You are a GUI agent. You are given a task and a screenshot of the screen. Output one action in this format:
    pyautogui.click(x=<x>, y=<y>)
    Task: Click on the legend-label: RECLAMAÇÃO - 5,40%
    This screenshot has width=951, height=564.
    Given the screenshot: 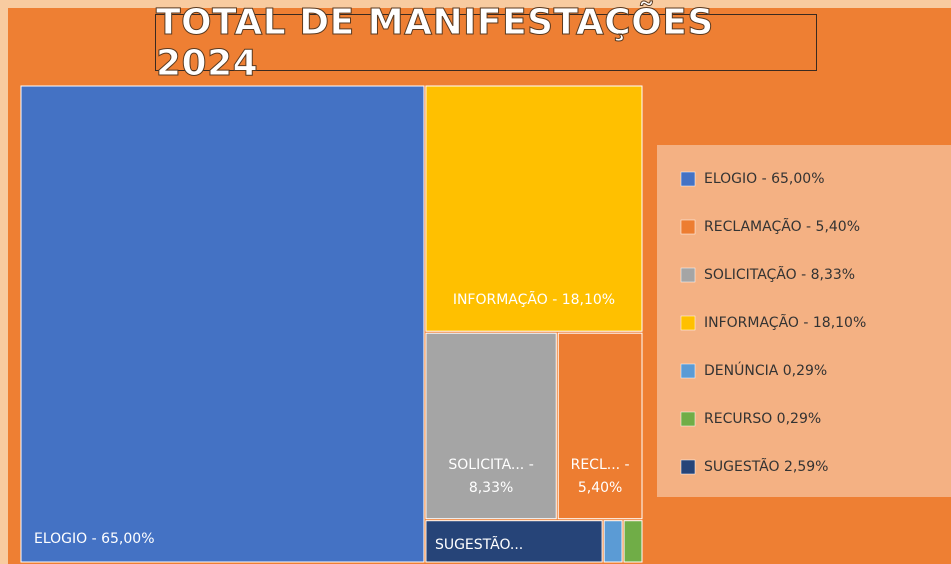 What is the action you would take?
    pyautogui.click(x=782, y=226)
    